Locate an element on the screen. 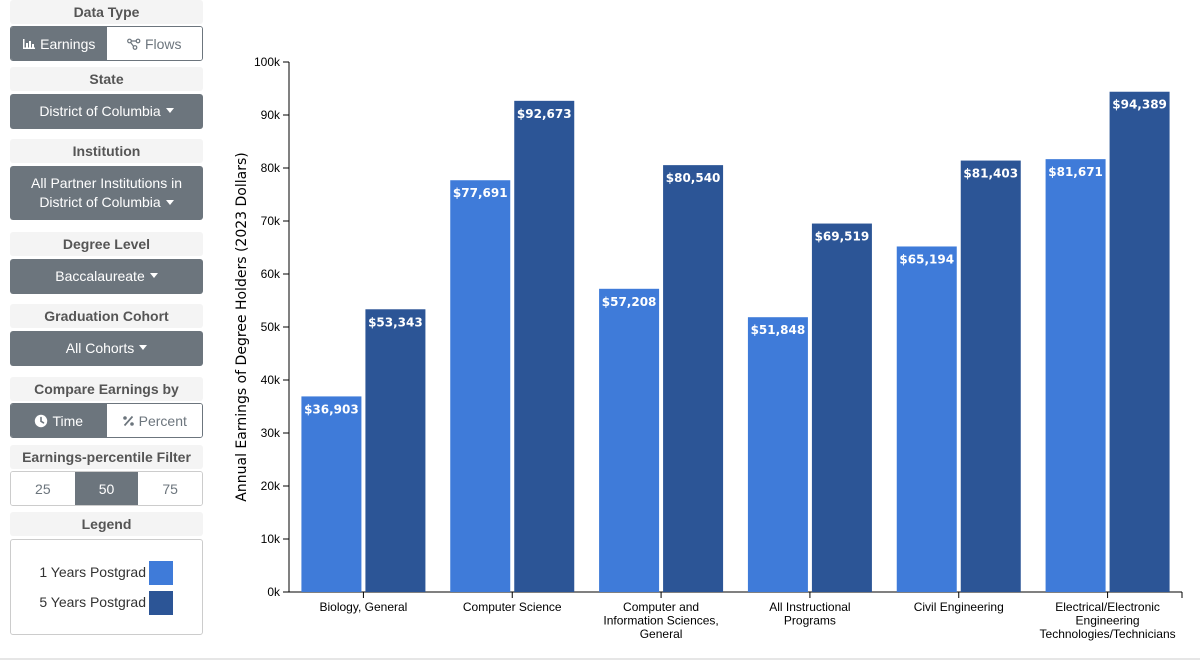 This screenshot has width=1200, height=660. y-tick-label: 90k is located at coordinates (271, 115).